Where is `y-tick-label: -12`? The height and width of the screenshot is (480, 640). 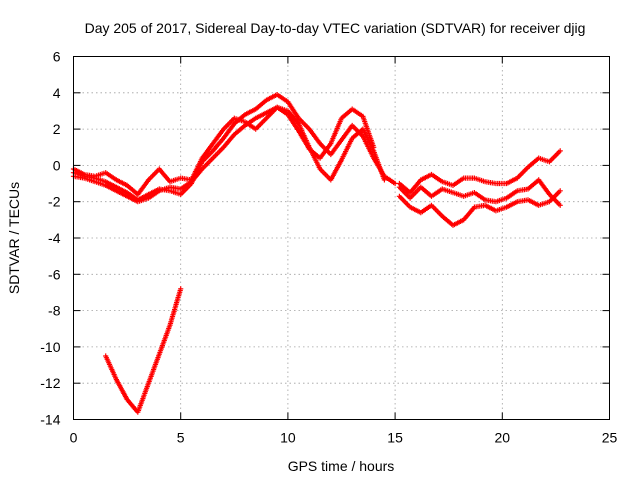 y-tick-label: -12 is located at coordinates (50, 383).